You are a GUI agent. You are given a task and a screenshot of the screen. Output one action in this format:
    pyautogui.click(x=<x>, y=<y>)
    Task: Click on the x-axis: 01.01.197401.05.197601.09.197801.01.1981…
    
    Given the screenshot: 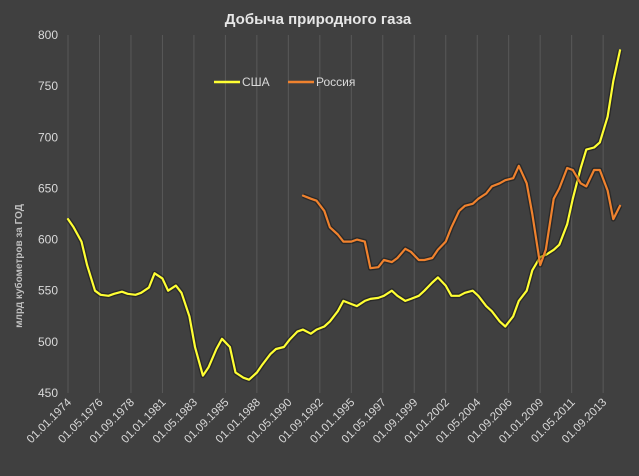 What is the action you would take?
    pyautogui.click(x=317, y=421)
    